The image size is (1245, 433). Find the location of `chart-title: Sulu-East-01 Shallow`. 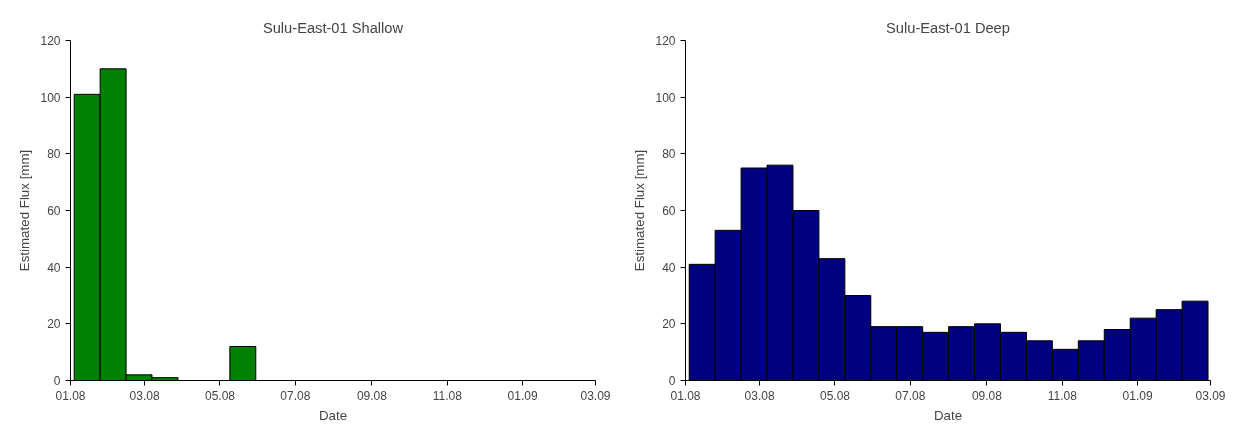

chart-title: Sulu-East-01 Shallow is located at coordinates (333, 27).